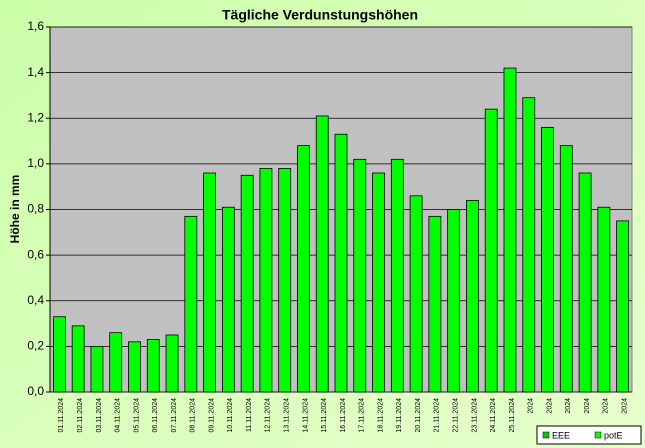 The width and height of the screenshot is (645, 448). I want to click on y-tick-label: 0,4, so click(35, 300).